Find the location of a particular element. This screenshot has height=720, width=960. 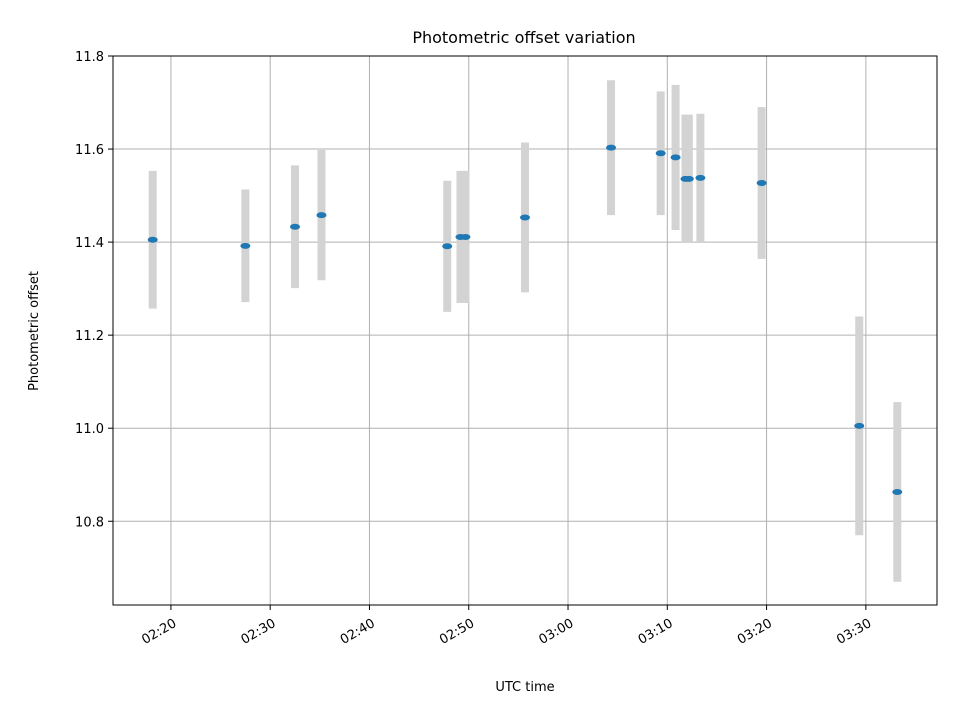

y-tick-label: 11.6 is located at coordinates (89, 150).